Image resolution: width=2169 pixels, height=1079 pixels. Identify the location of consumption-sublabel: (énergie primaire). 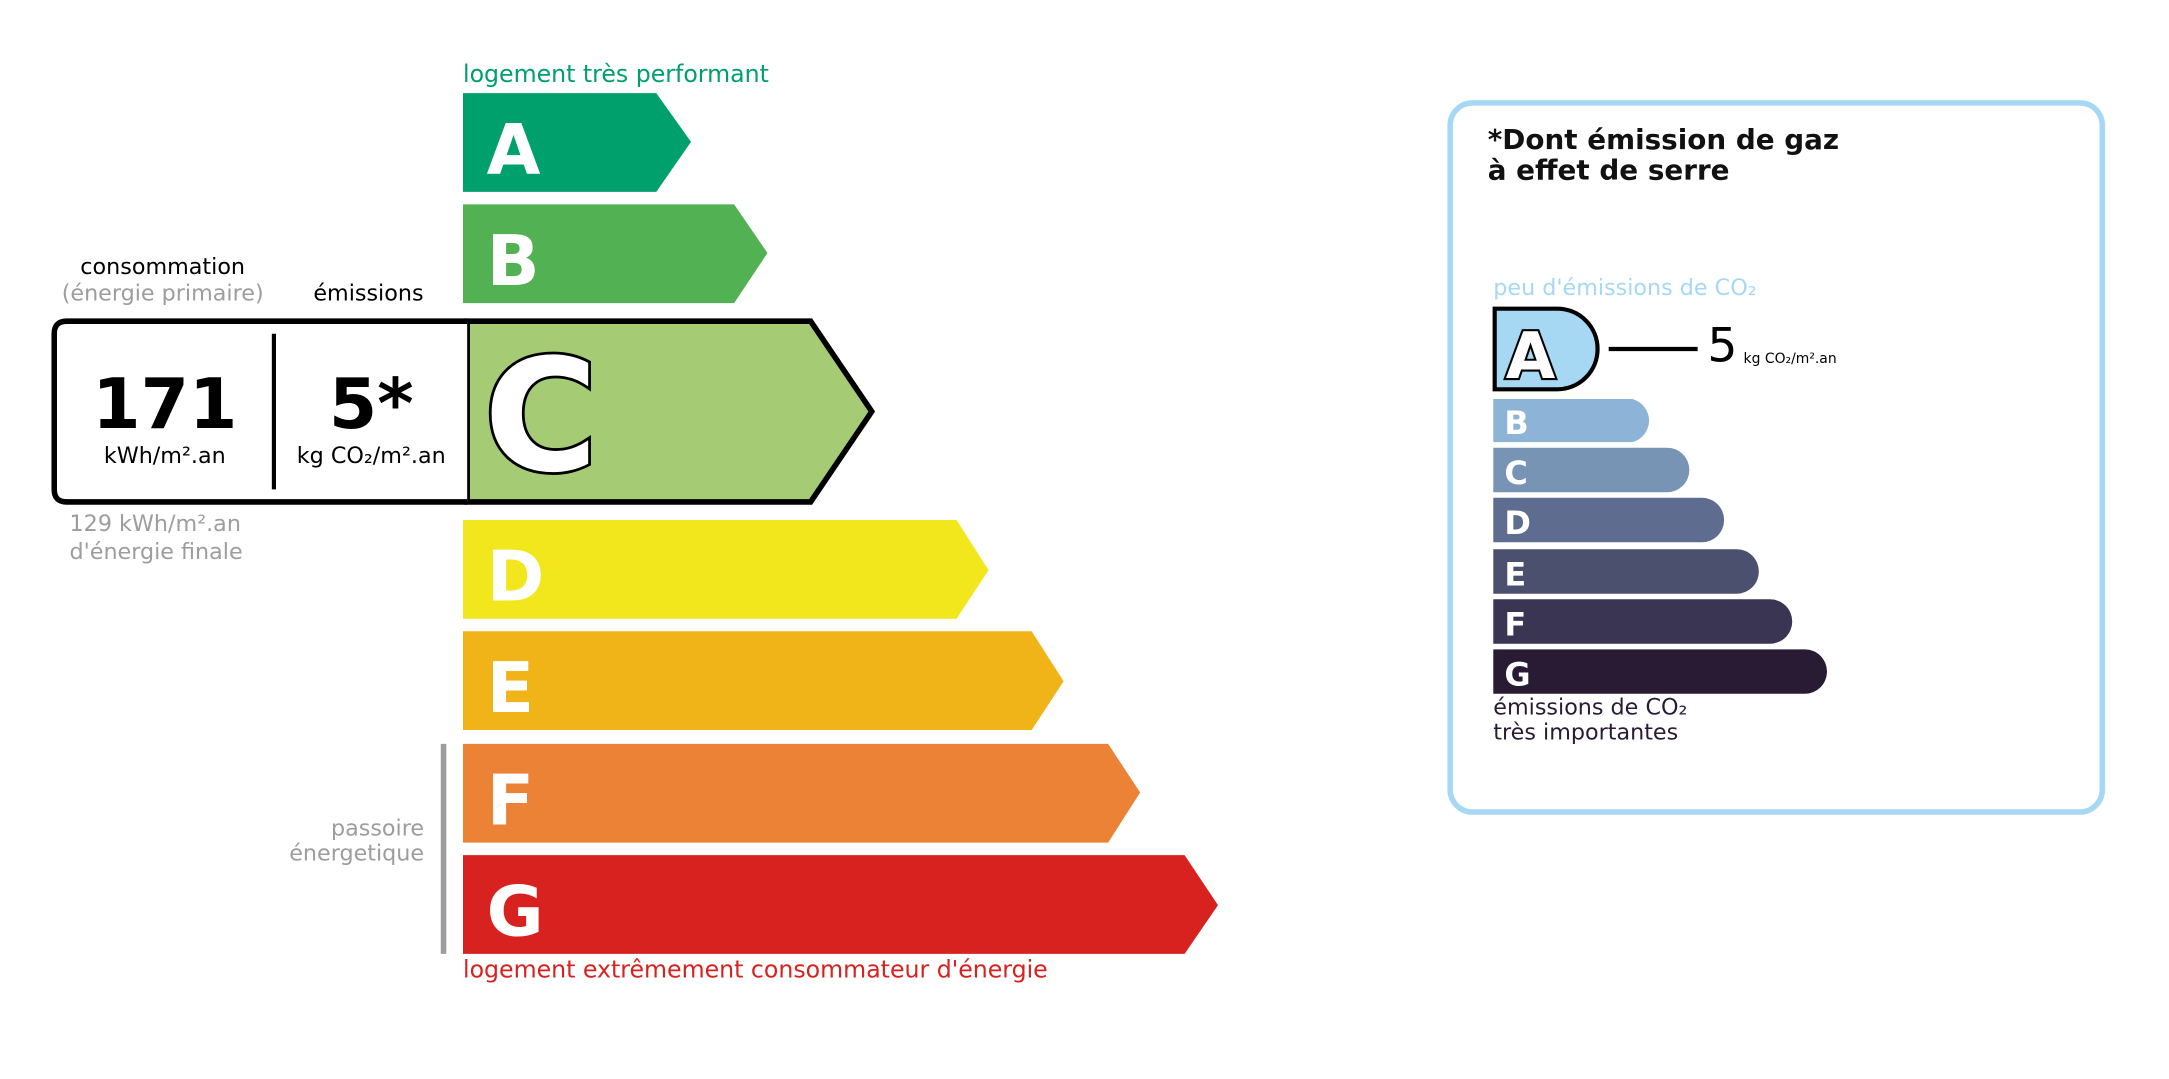
(162, 292).